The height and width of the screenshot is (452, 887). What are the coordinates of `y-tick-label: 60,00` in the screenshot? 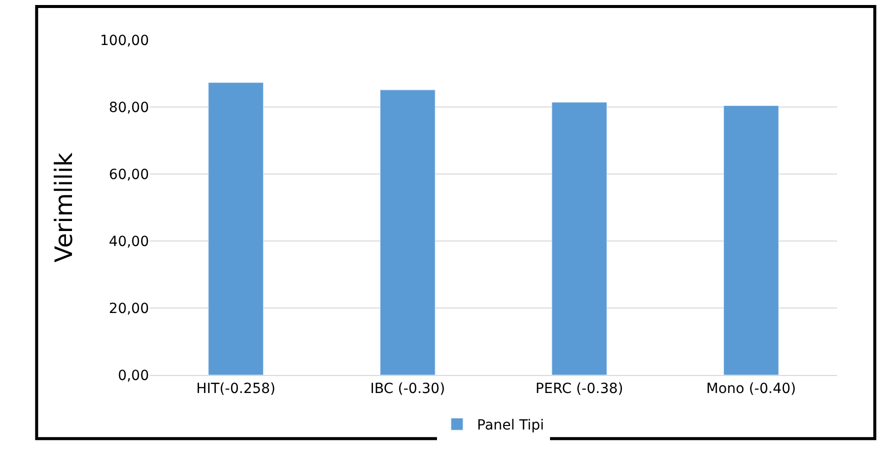 It's located at (128, 174).